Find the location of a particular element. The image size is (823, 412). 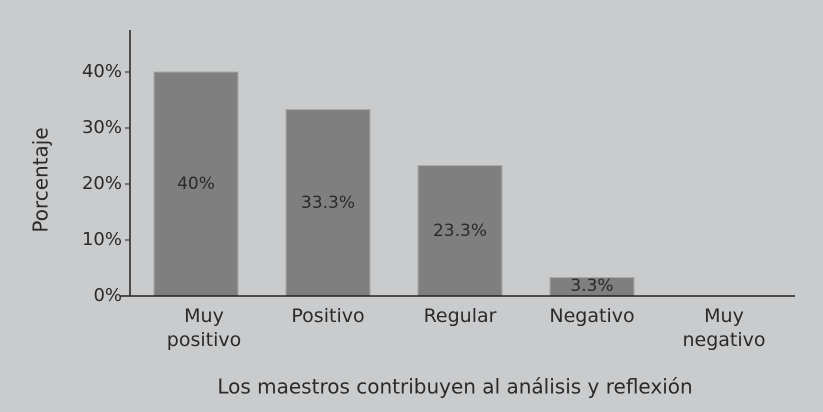

y-tick-label: 20% is located at coordinates (102, 183).